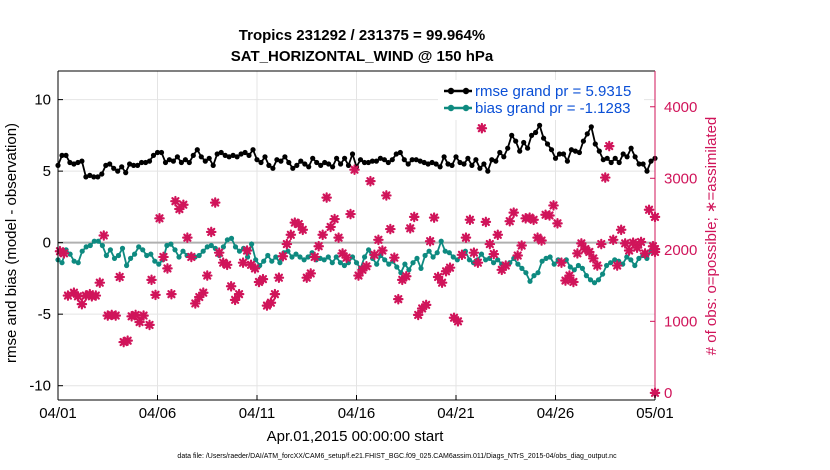 The width and height of the screenshot is (830, 470). Describe the element at coordinates (451, 91) in the screenshot. I see `legend-rmse-marker` at that location.